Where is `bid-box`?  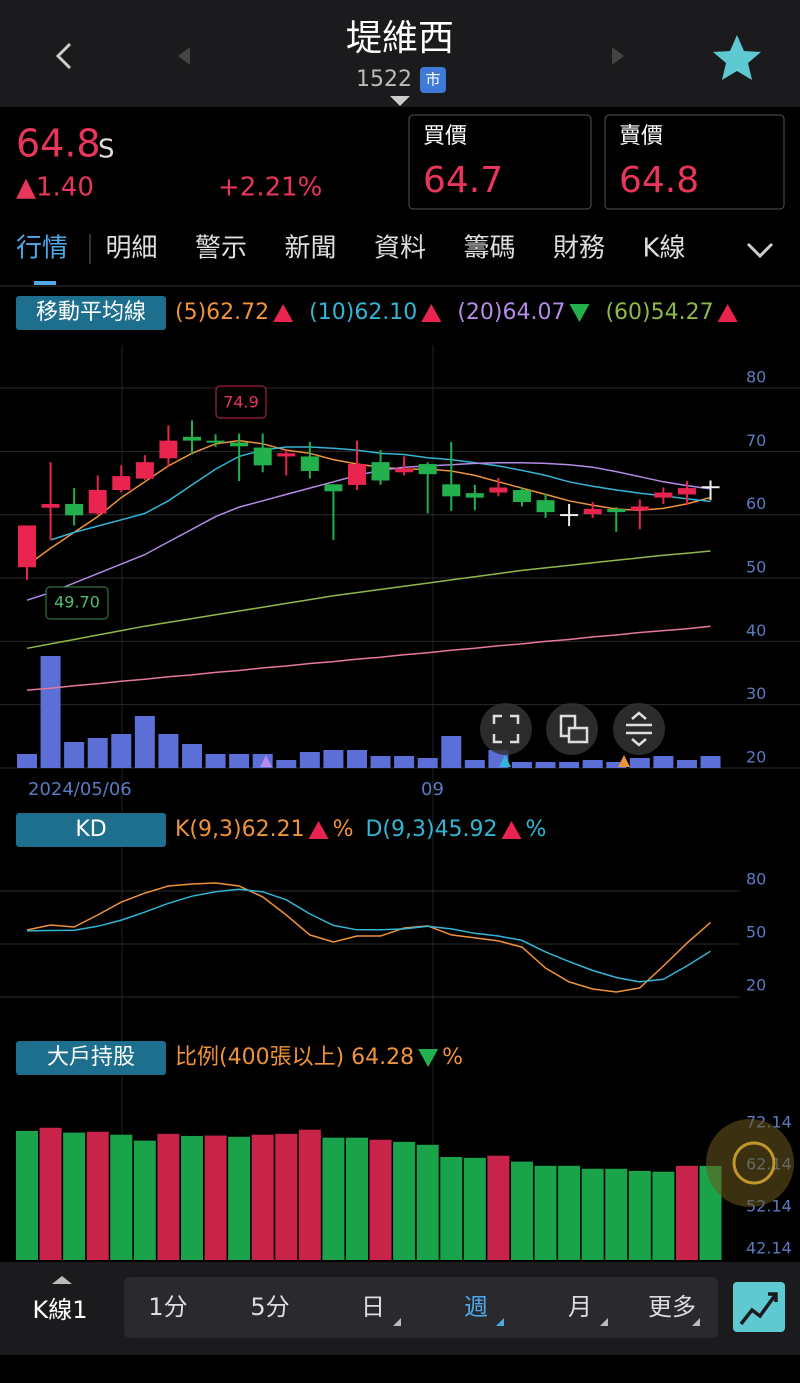 bid-box is located at coordinates (500, 162).